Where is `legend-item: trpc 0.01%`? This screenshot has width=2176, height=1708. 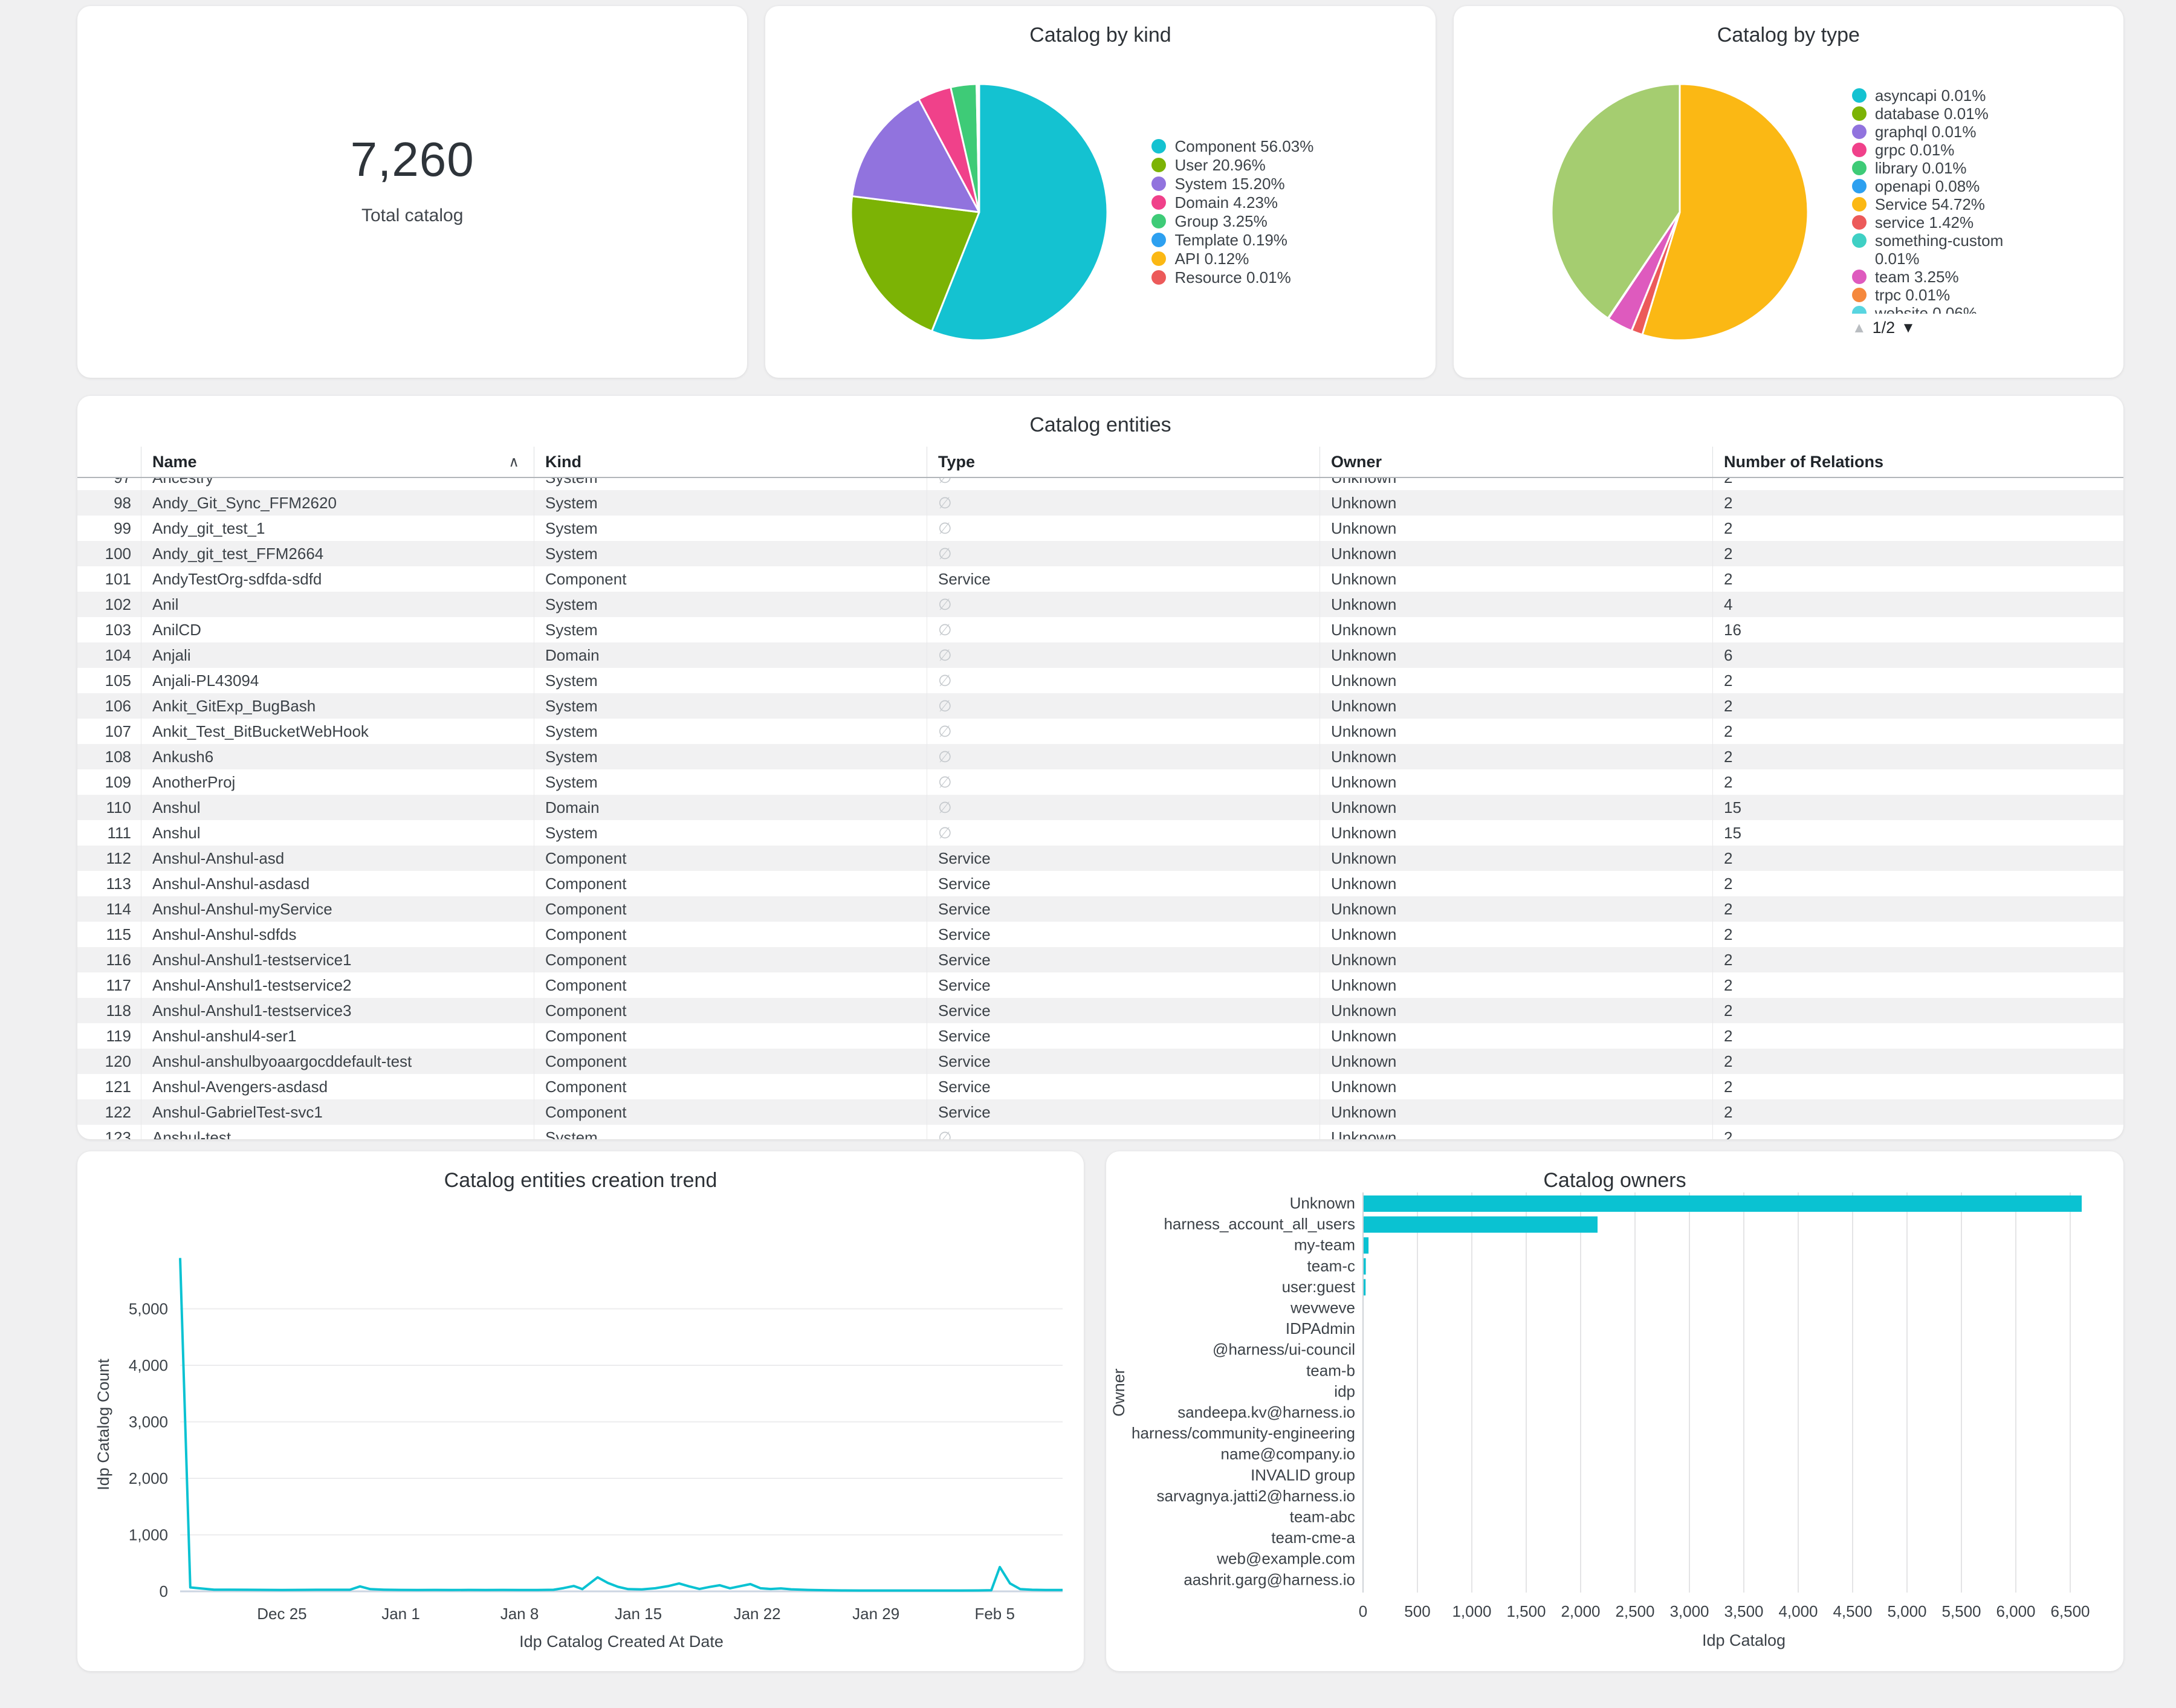 legend-item: trpc 0.01% is located at coordinates (1942, 295).